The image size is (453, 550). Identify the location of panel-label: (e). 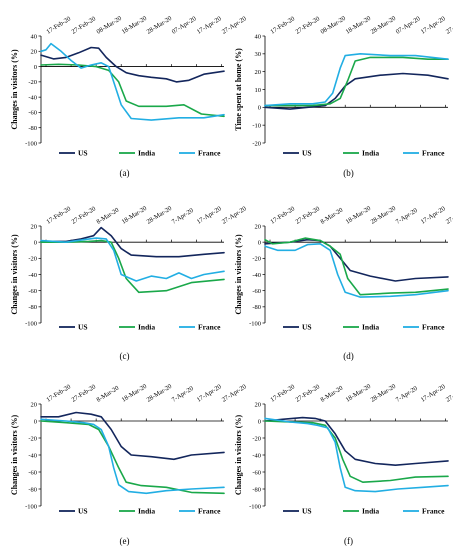
(125, 541).